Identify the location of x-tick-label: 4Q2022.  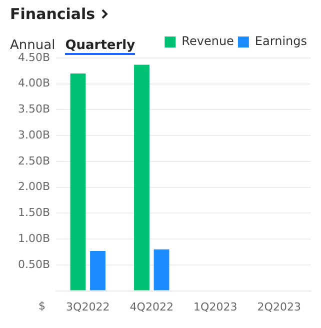
(152, 307).